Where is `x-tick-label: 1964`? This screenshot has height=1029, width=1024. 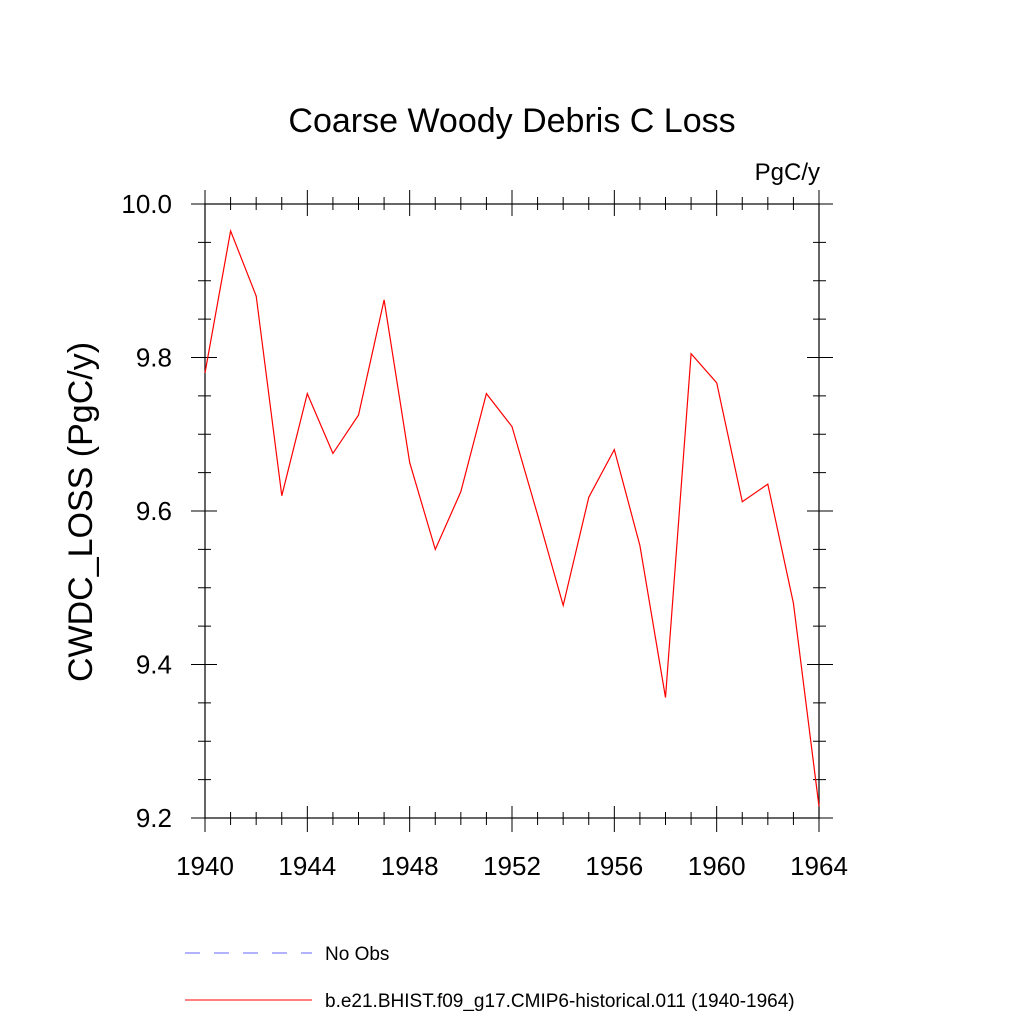 x-tick-label: 1964 is located at coordinates (819, 866).